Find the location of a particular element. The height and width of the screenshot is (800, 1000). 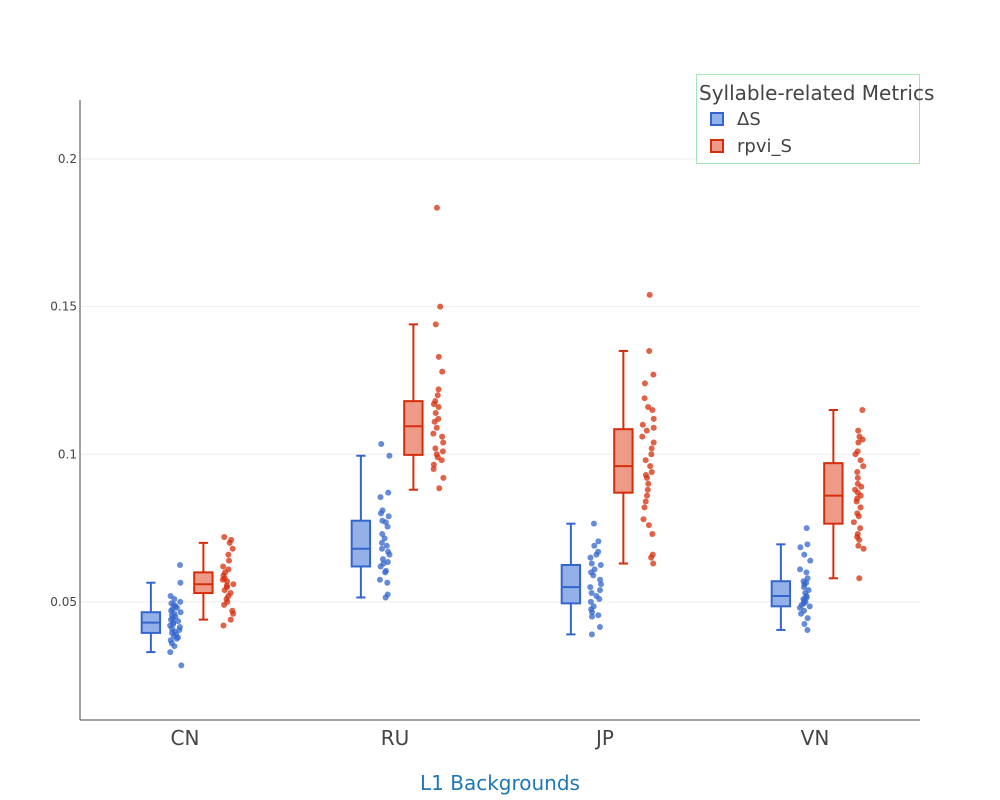

x-axis-title: L1 Backgrounds is located at coordinates (500, 783).